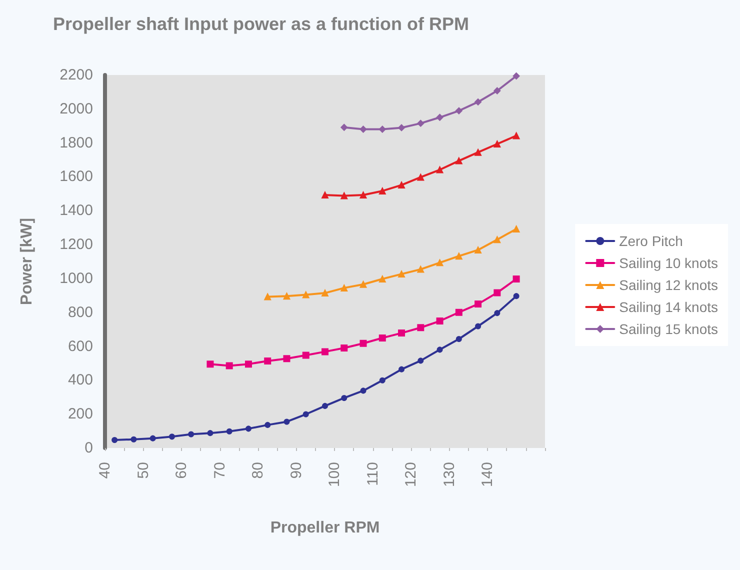  Describe the element at coordinates (88, 448) in the screenshot. I see `y-tick-label: 0` at that location.